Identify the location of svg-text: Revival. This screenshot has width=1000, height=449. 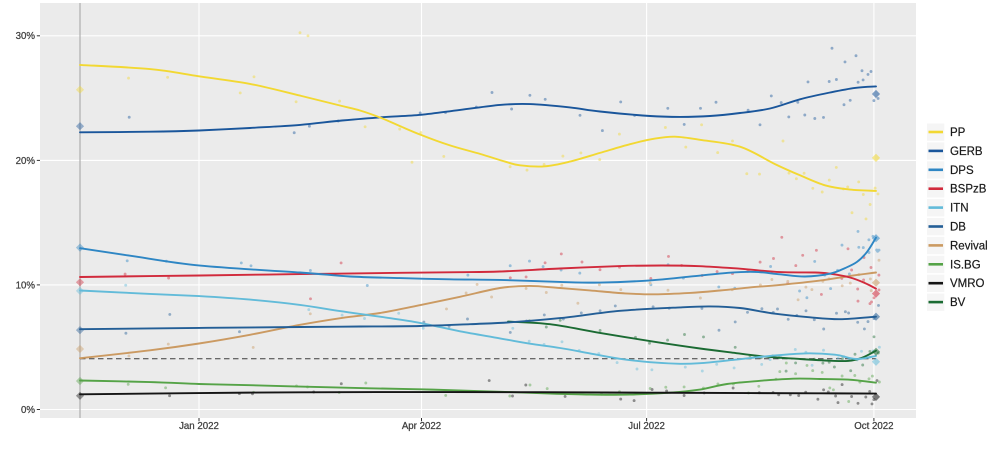
(969, 246).